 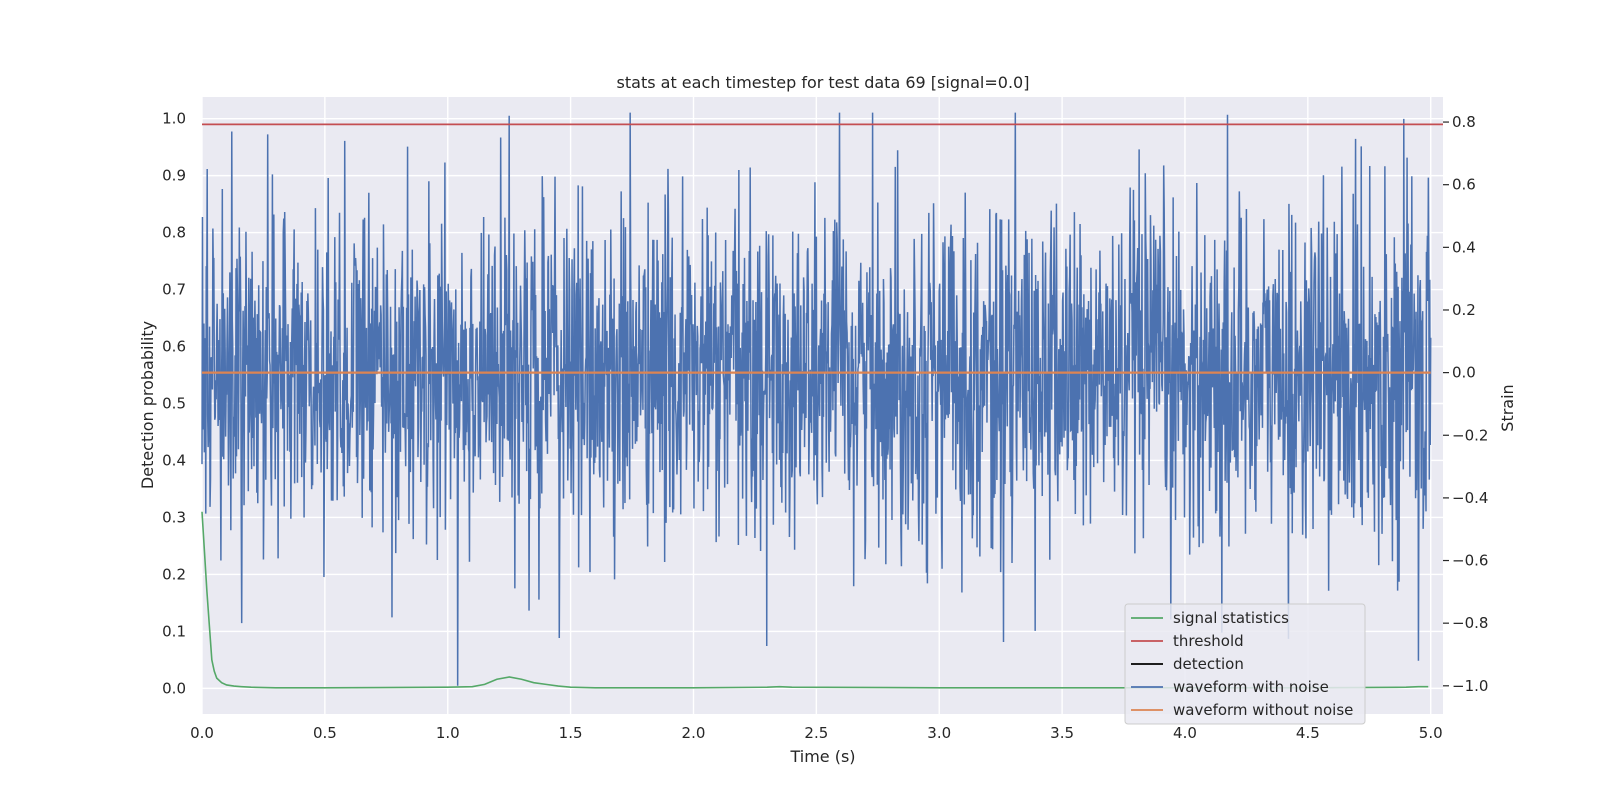 What do you see at coordinates (448, 733) in the screenshot?
I see `x-tick-label: 1.0` at bounding box center [448, 733].